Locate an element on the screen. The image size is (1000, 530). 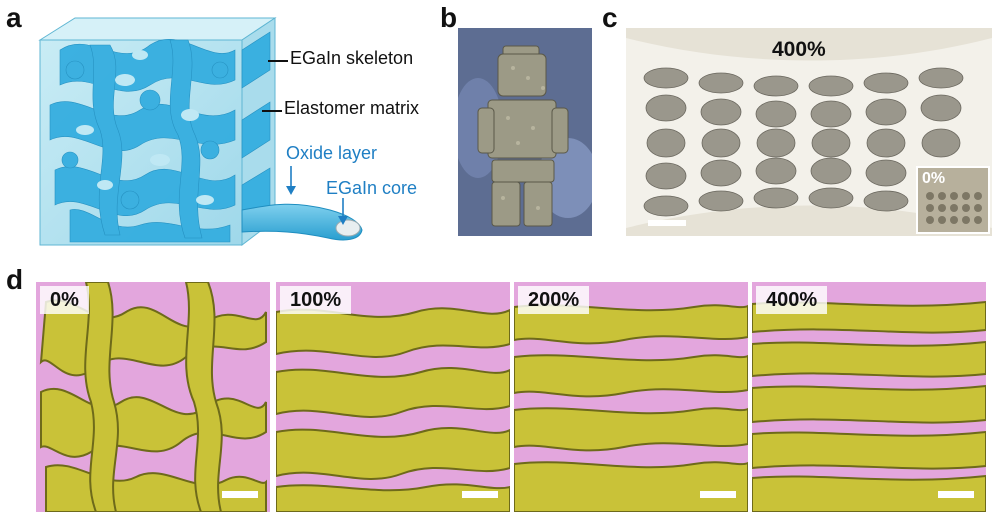
tomography-tile-200: 200% is located at coordinates (631, 397).